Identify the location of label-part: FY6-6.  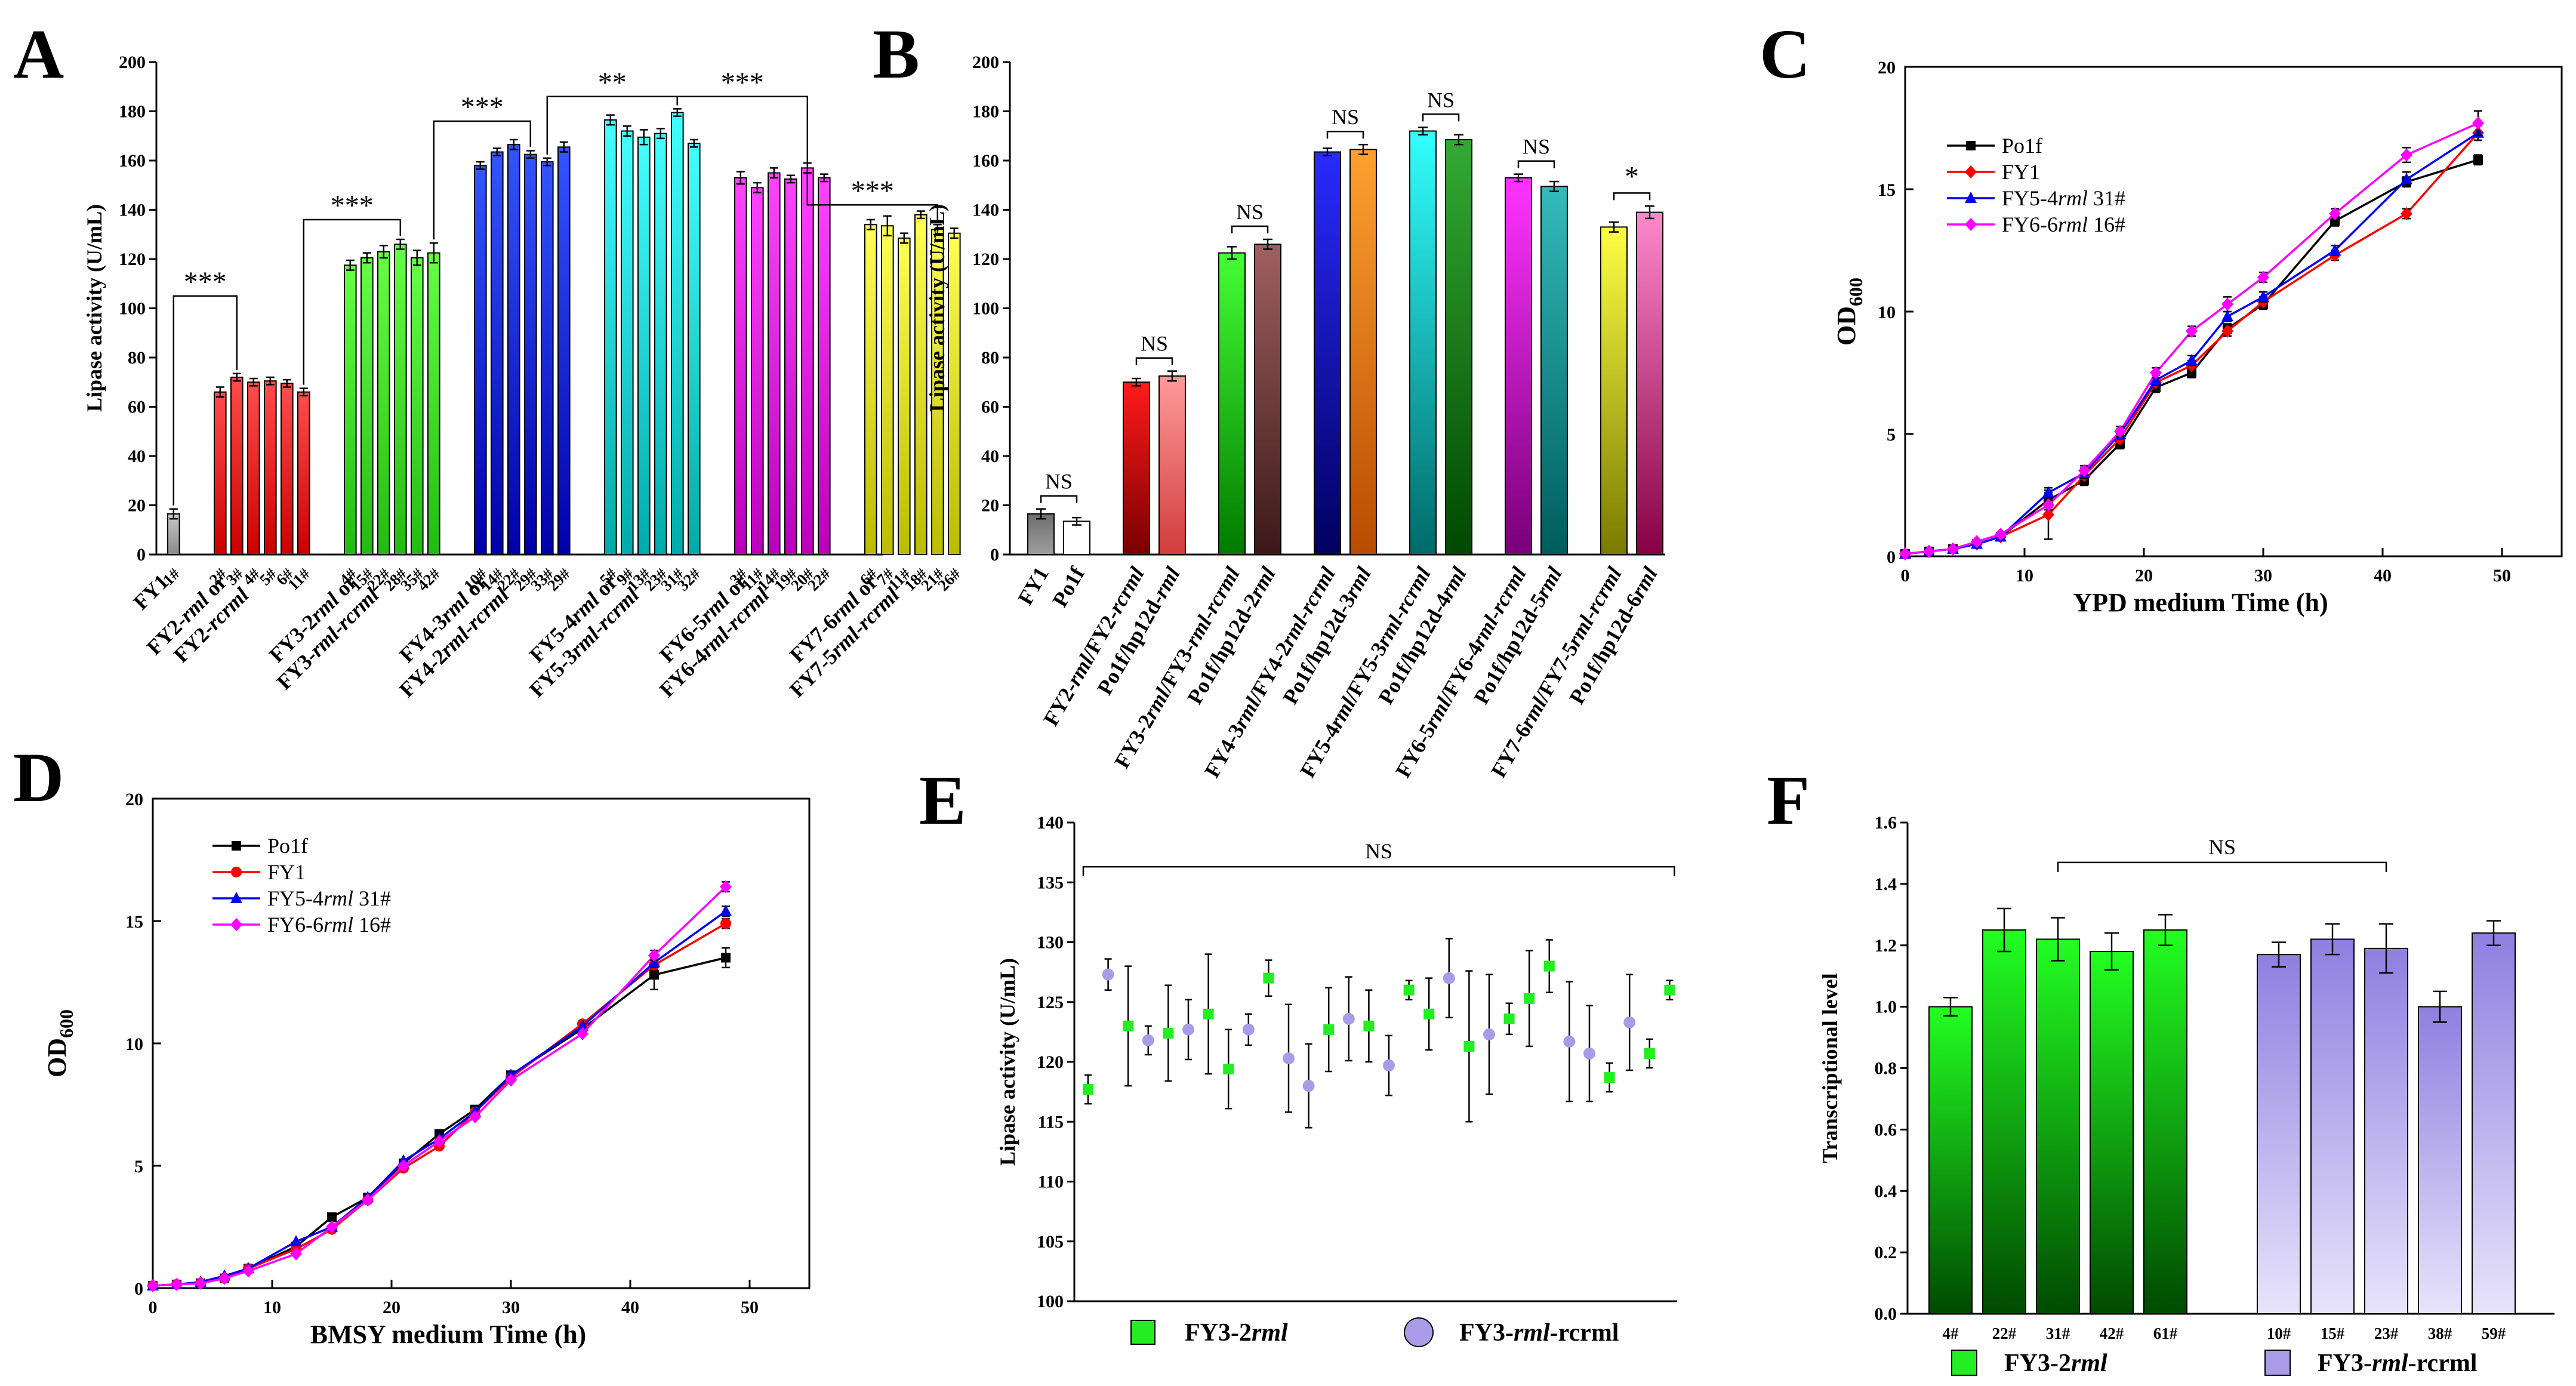
(295, 925).